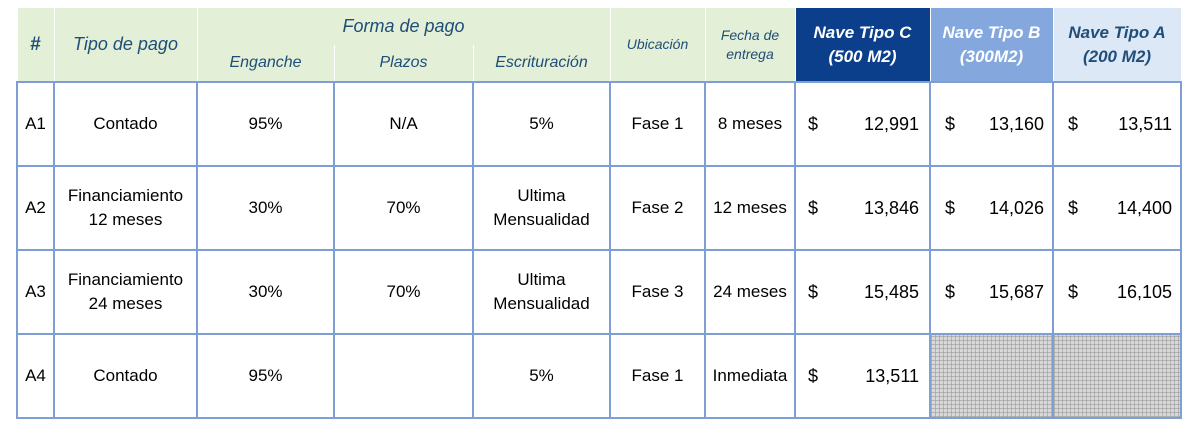  I want to click on row-nave-b-unavailable, so click(991, 376).